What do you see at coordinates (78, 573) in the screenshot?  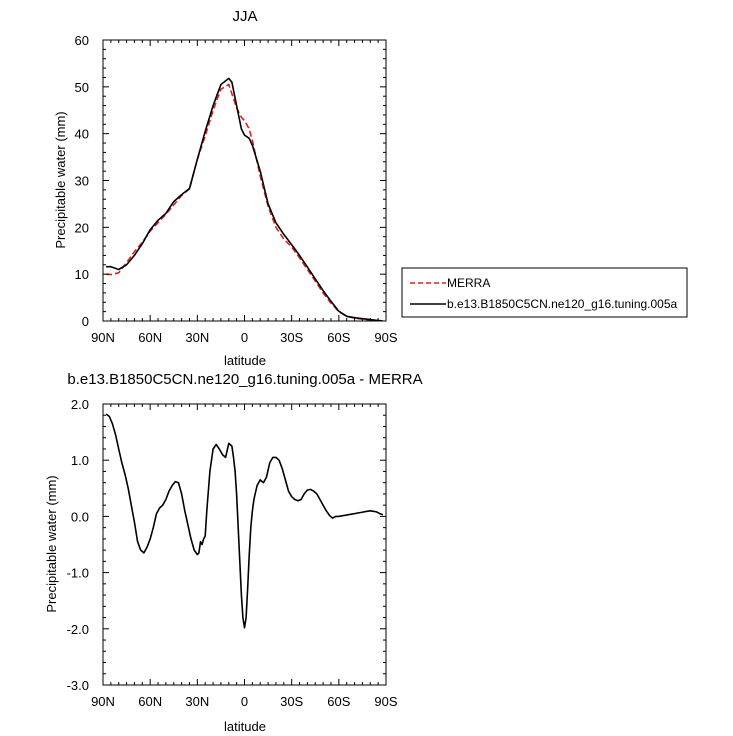 I see `y-tick-label: -1.0` at bounding box center [78, 573].